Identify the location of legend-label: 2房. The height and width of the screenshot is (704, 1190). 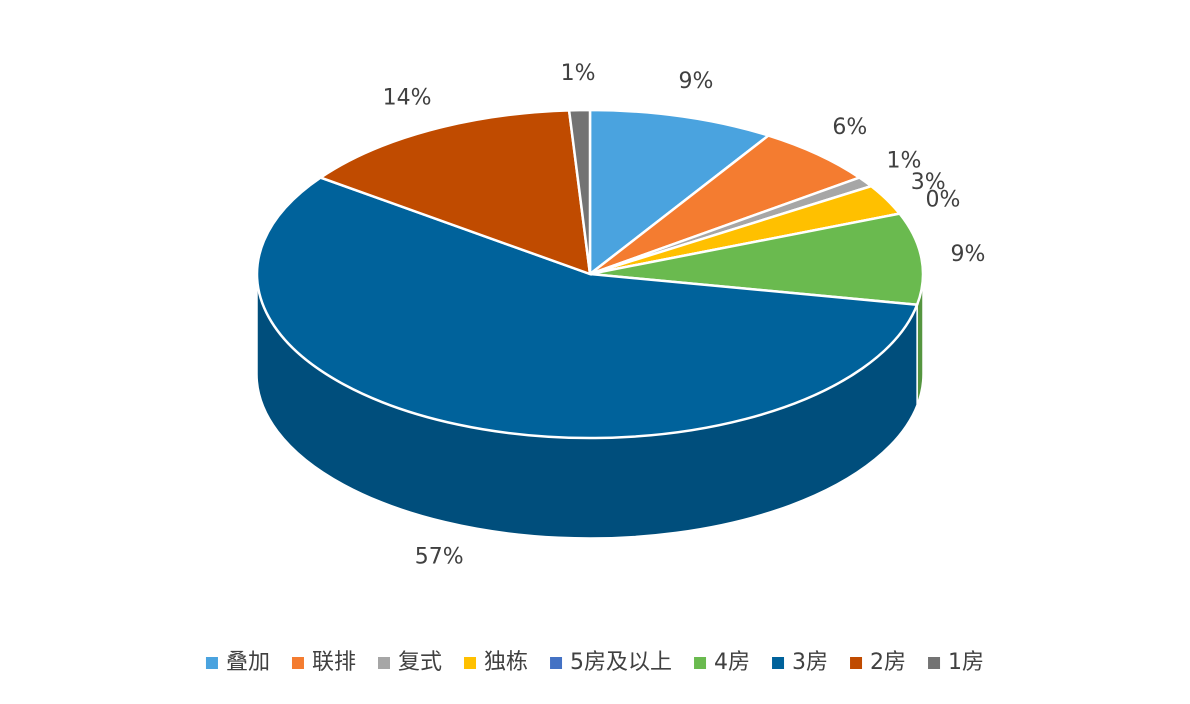
(888, 662).